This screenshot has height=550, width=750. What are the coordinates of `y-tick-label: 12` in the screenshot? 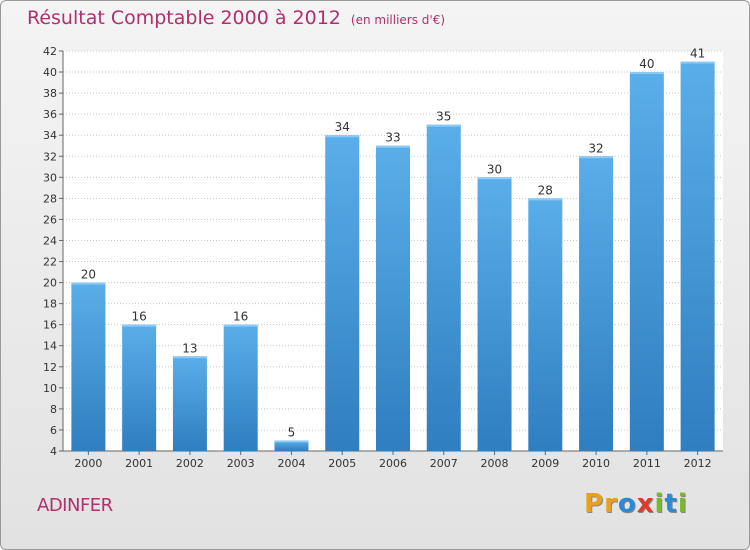 It's located at (50, 367).